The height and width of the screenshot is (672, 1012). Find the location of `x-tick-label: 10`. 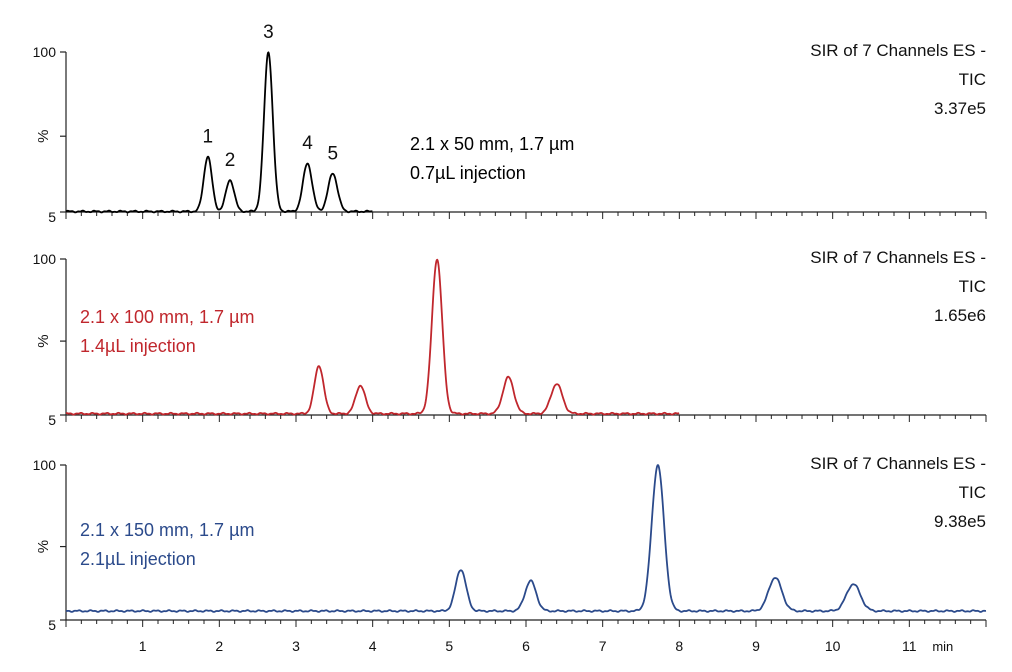

x-tick-label: 10 is located at coordinates (833, 646).